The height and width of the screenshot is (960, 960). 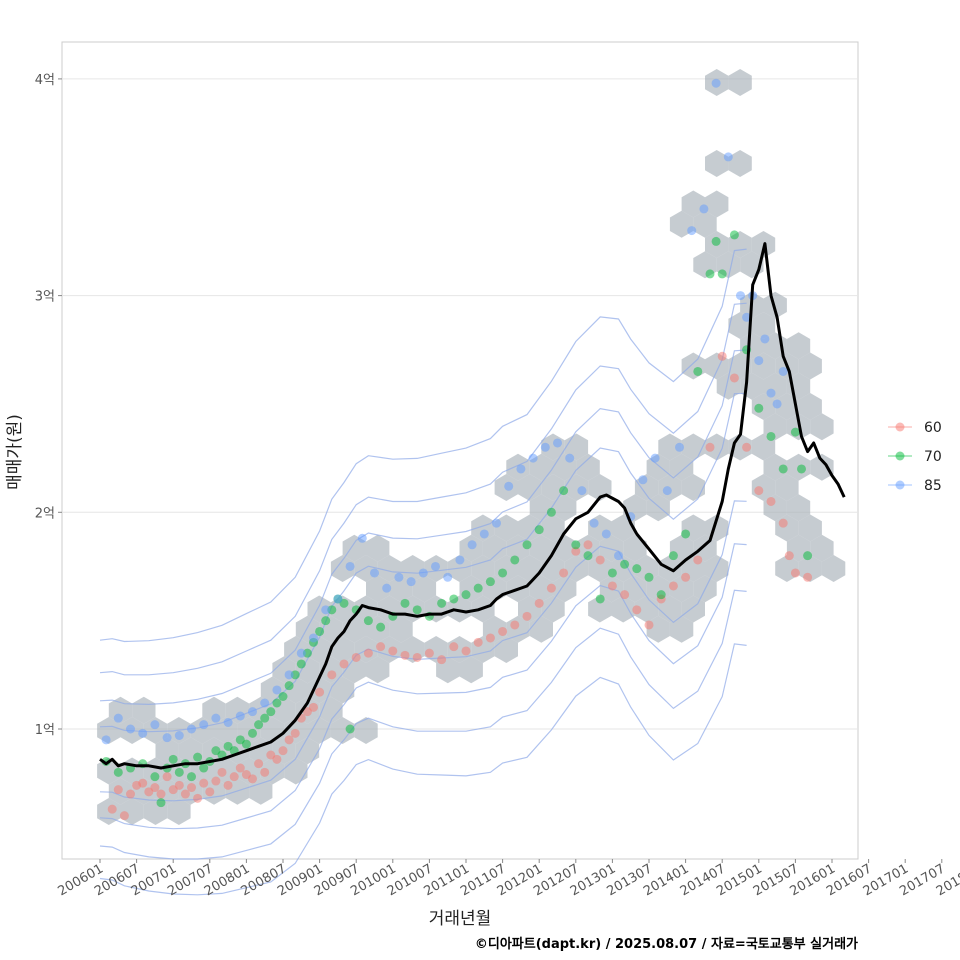 What do you see at coordinates (45, 513) in the screenshot?
I see `y-tick-label: 2억` at bounding box center [45, 513].